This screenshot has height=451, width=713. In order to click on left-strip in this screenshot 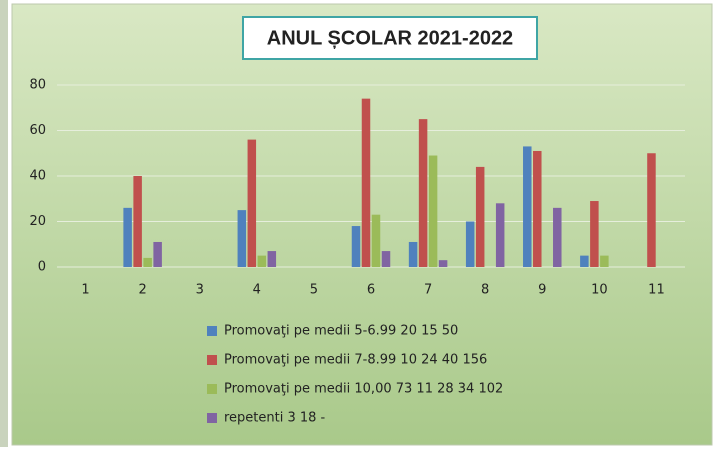, I will do `click(4, 223)`.